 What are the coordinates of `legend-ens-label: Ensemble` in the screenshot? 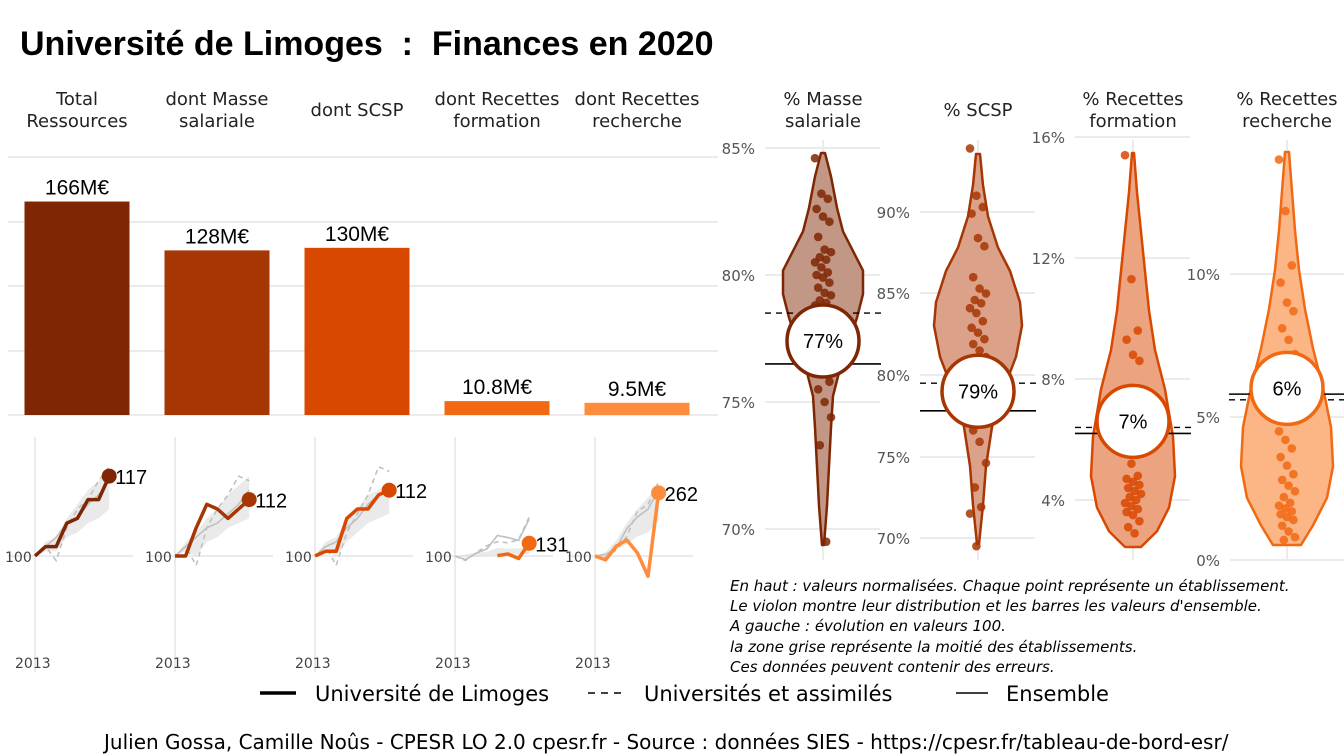 It's located at (1057, 694).